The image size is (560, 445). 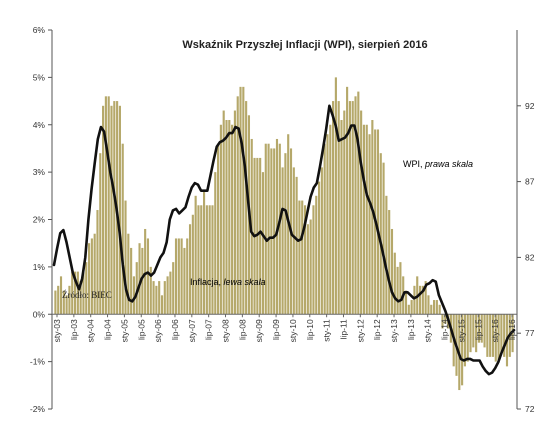 I want to click on left-axis-tick-label: 5%, so click(x=39, y=77).